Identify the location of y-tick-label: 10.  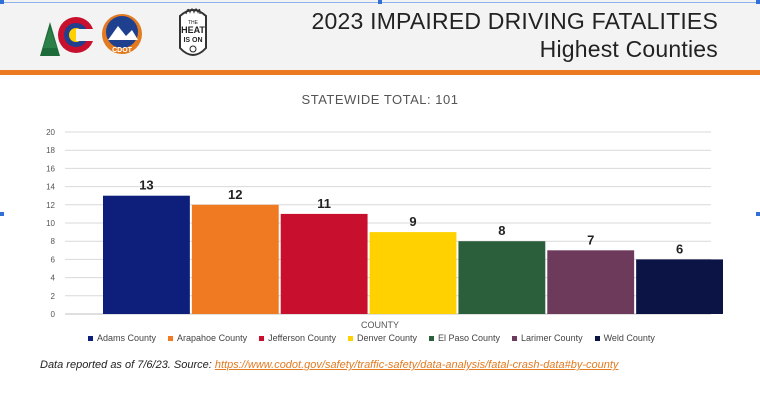
(50, 223).